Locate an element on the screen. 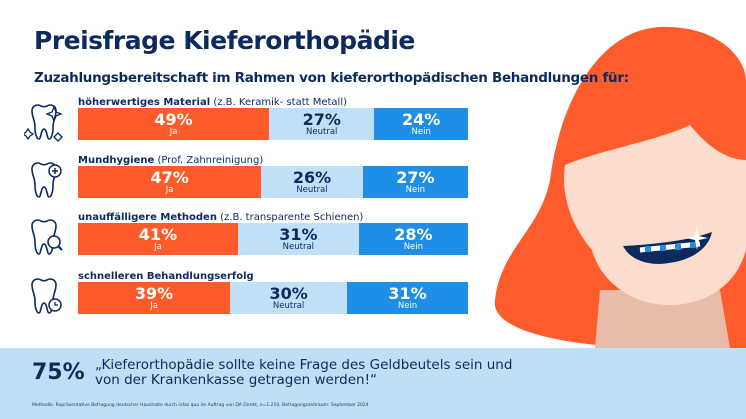 The width and height of the screenshot is (746, 419). stacked-bar: 39% Ja 30% Neutral 31% Nein is located at coordinates (273, 298).